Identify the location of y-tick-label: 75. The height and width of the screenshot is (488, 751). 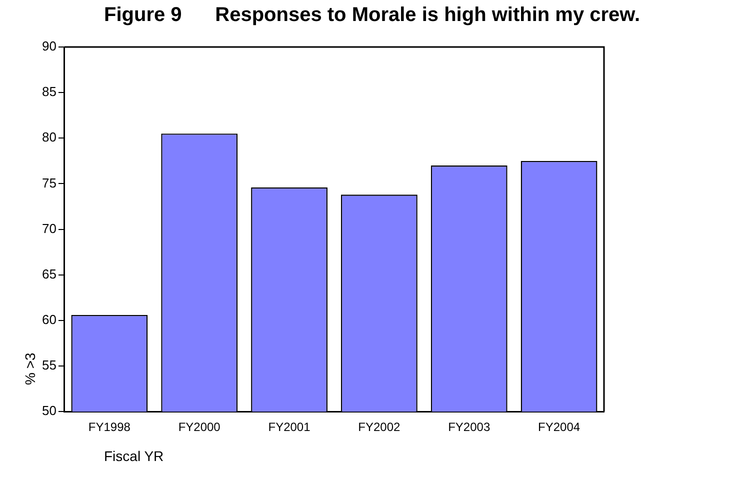
(49, 182).